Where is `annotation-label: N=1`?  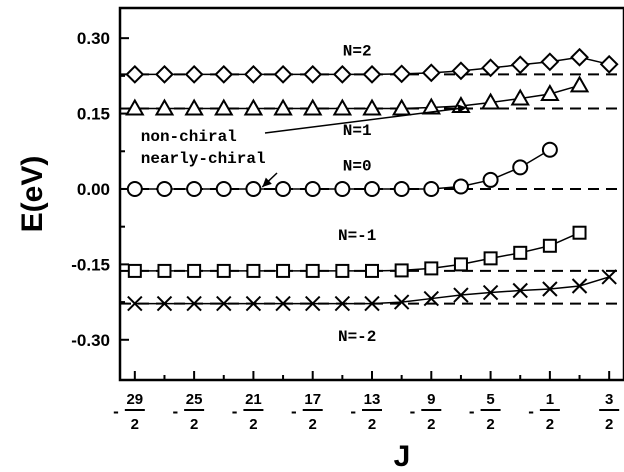 annotation-label: N=1 is located at coordinates (357, 131).